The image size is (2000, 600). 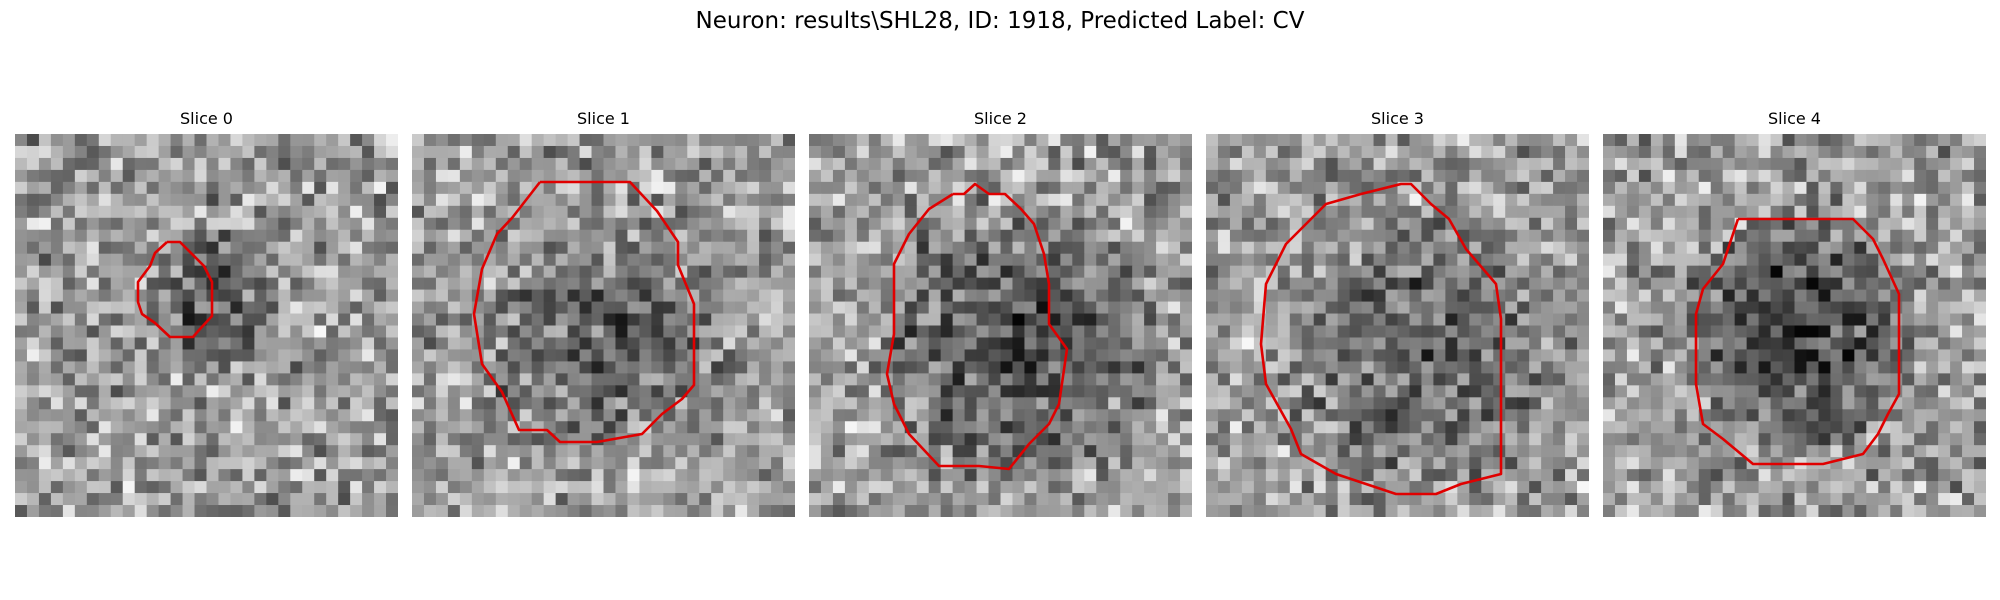 What do you see at coordinates (206, 118) in the screenshot?
I see `slice-title-0: Slice 0` at bounding box center [206, 118].